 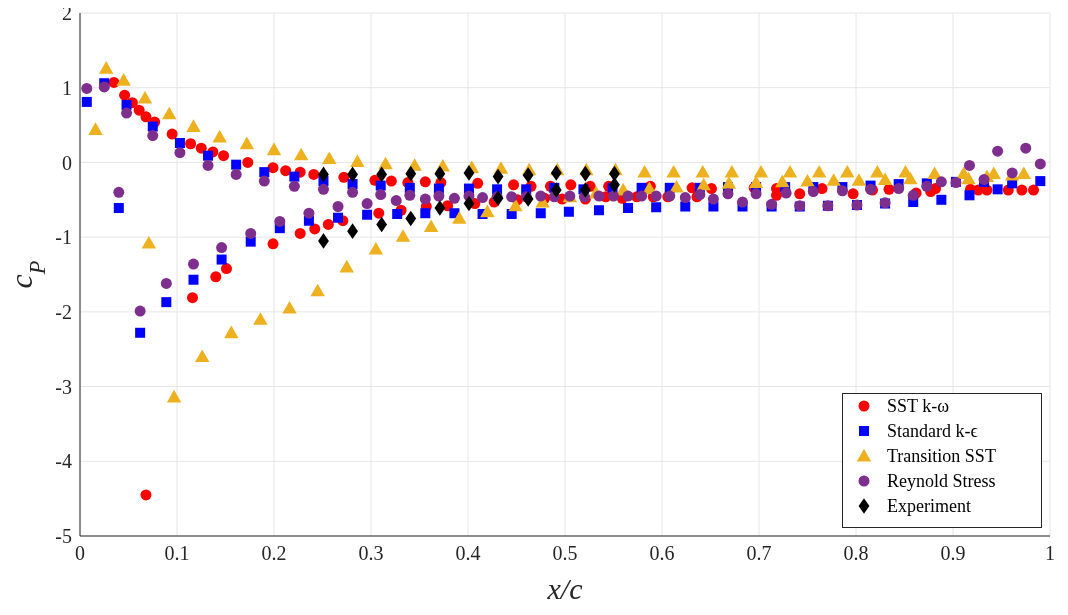 What do you see at coordinates (929, 506) in the screenshot?
I see `legend-label: Experiment` at bounding box center [929, 506].